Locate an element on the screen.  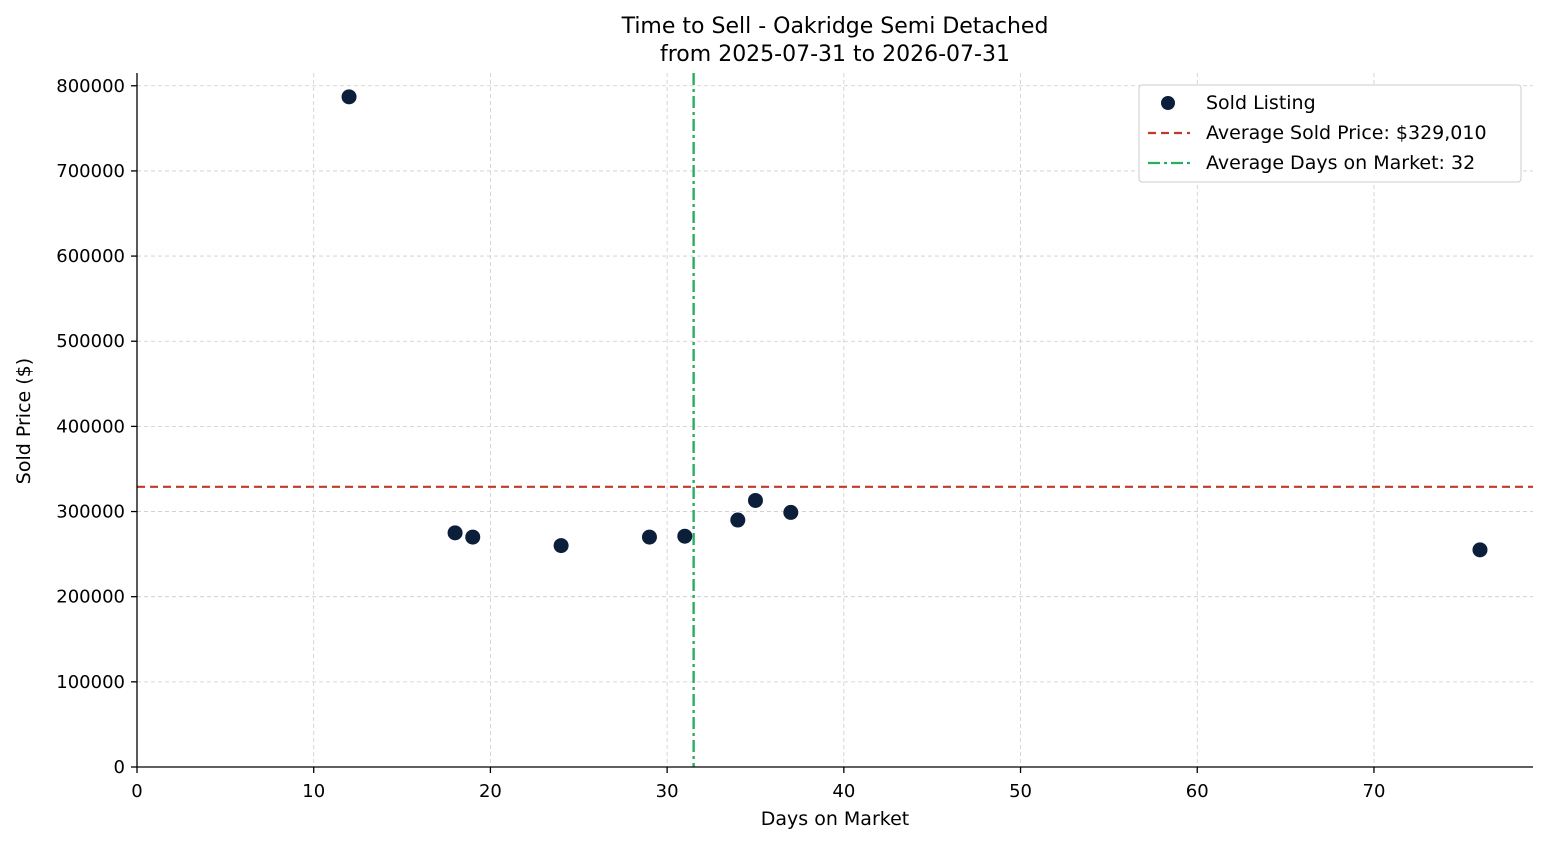
x-tick-label: 70 is located at coordinates (1374, 791).